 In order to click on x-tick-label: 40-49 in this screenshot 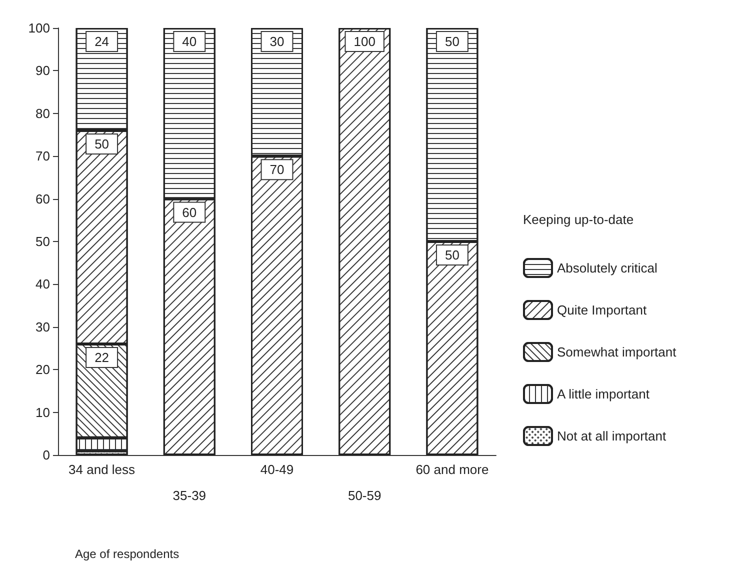, I will do `click(277, 469)`.